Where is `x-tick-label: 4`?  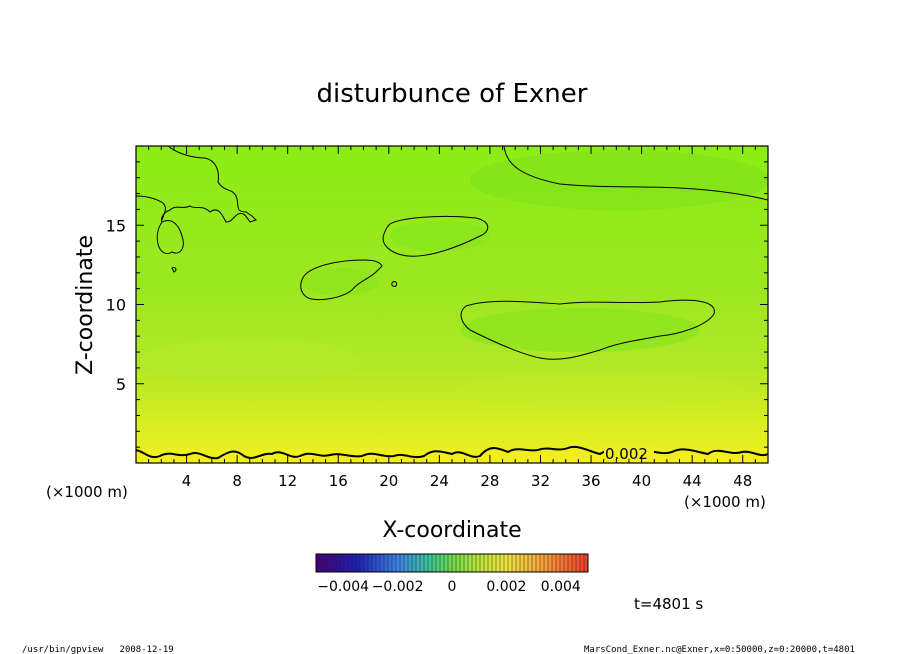
x-tick-label: 4 is located at coordinates (187, 481).